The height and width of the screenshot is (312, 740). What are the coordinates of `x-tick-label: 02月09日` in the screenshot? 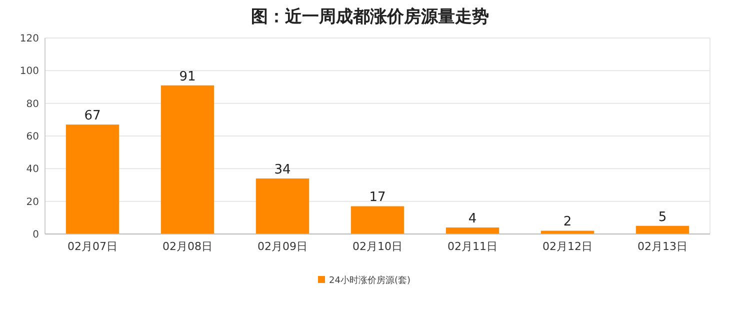 It's located at (283, 246).